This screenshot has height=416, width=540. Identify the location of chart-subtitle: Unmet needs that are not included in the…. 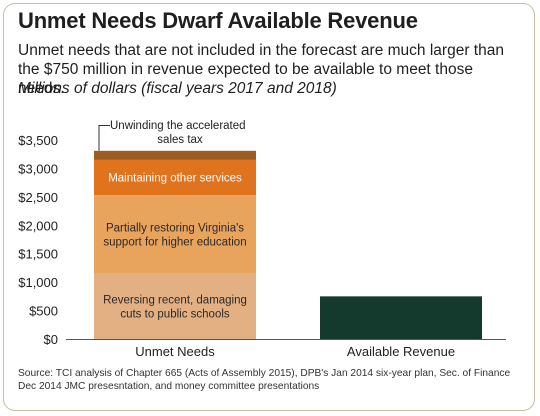
(261, 69).